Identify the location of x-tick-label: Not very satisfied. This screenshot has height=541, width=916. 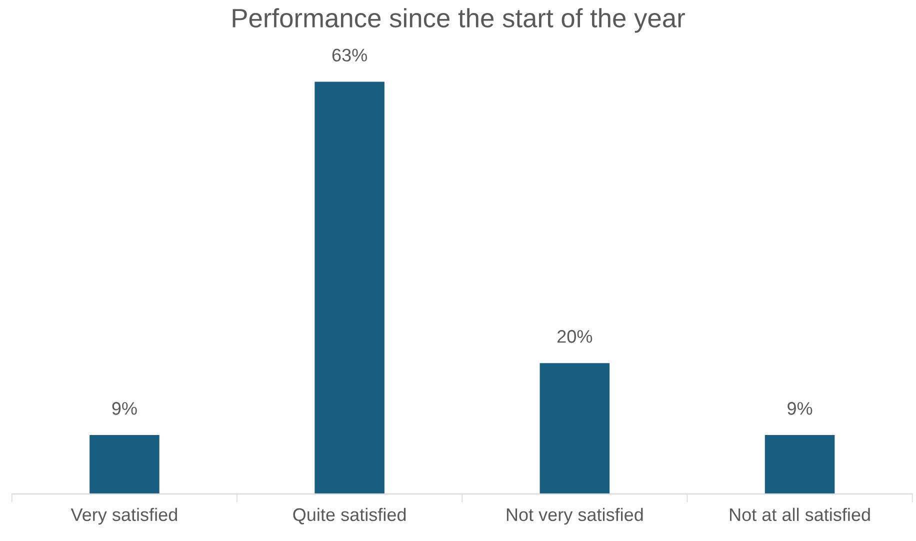
(574, 516).